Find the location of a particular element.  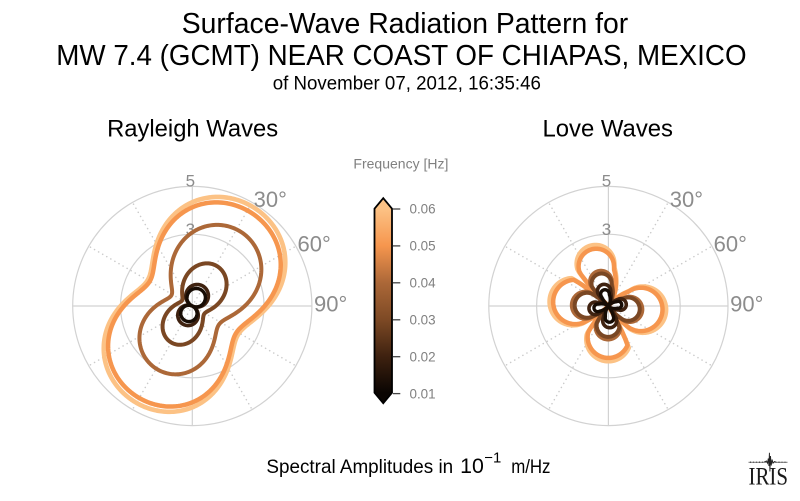

svg-text: −1 is located at coordinates (492, 458).